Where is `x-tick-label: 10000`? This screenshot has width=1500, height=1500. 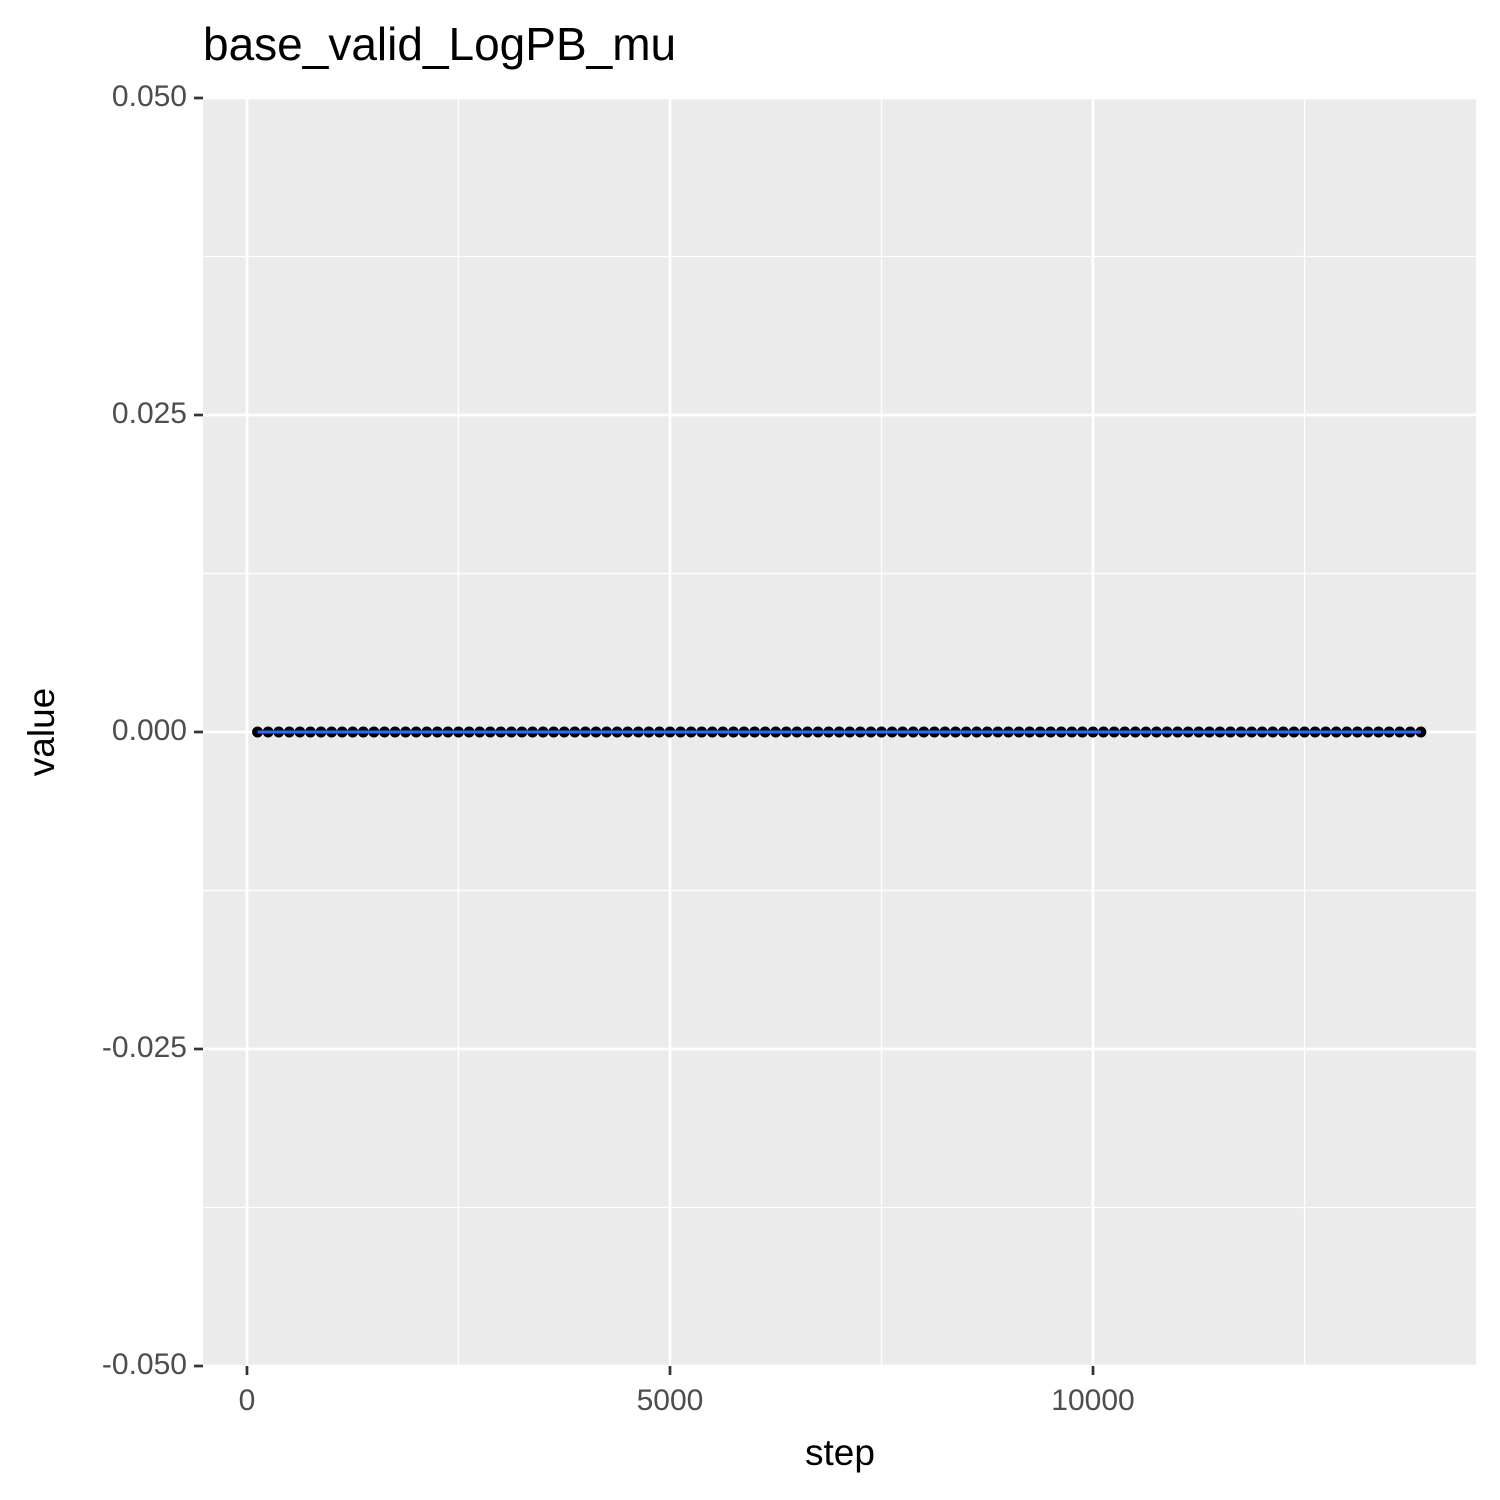 x-tick-label: 10000 is located at coordinates (1092, 1400).